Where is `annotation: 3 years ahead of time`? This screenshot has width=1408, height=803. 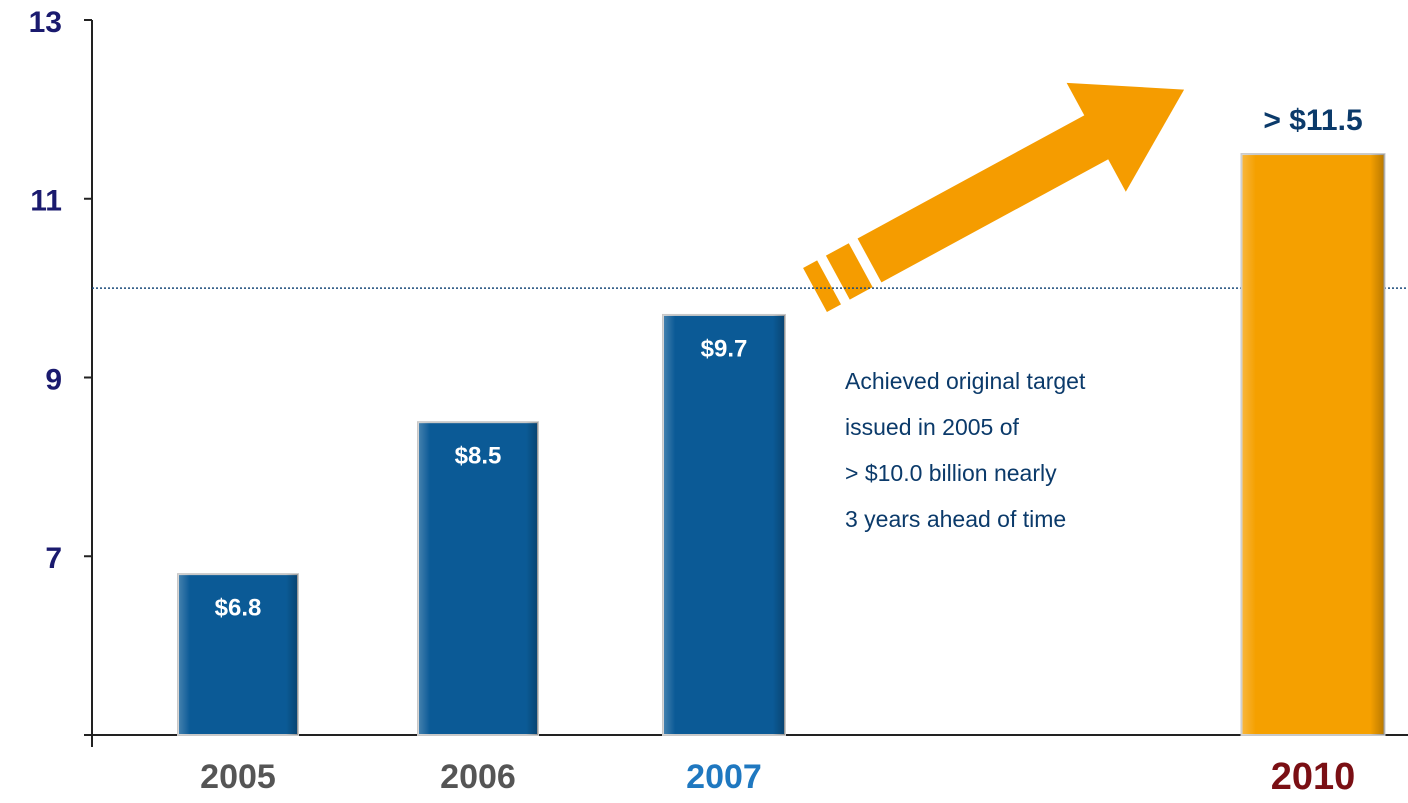 annotation: 3 years ahead of time is located at coordinates (955, 519).